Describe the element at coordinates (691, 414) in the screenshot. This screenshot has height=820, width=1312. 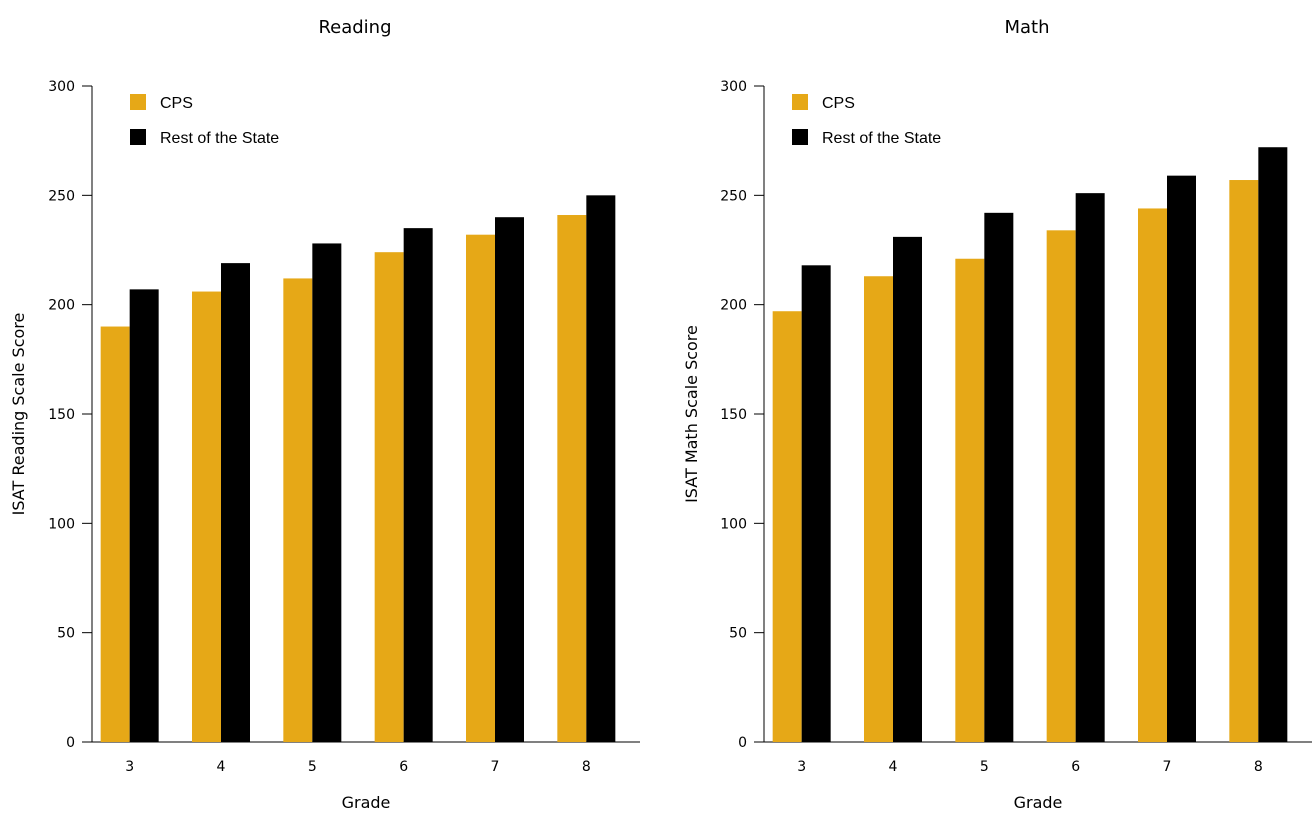
I see `y-axis-label: ISAT Math Scale Score` at that location.